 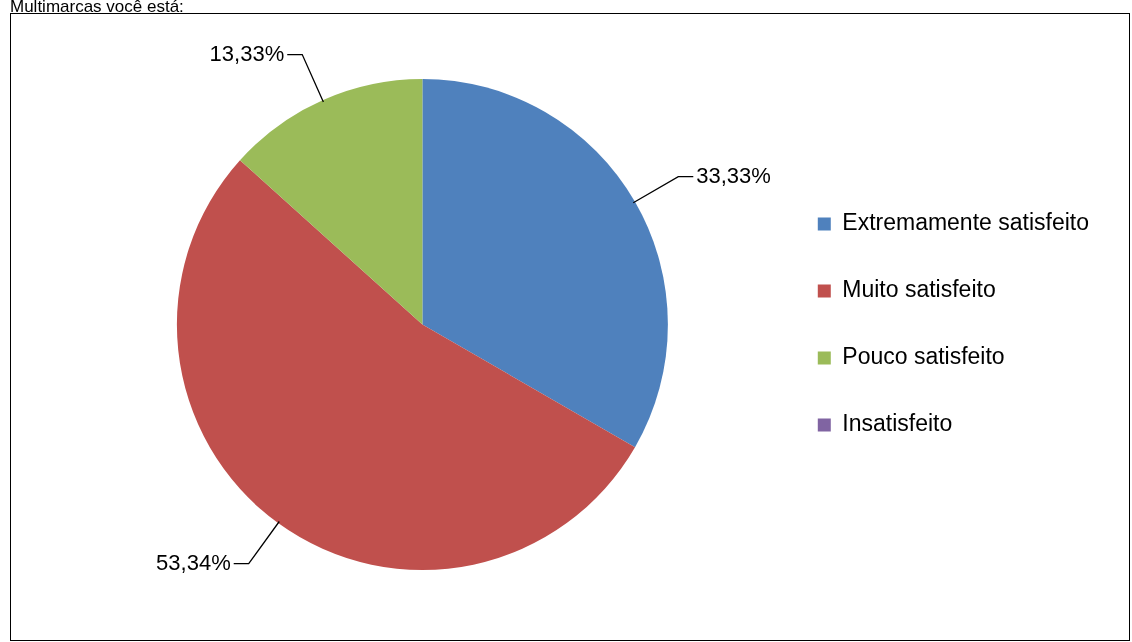 I want to click on data-label: 13,33%, so click(x=247, y=53).